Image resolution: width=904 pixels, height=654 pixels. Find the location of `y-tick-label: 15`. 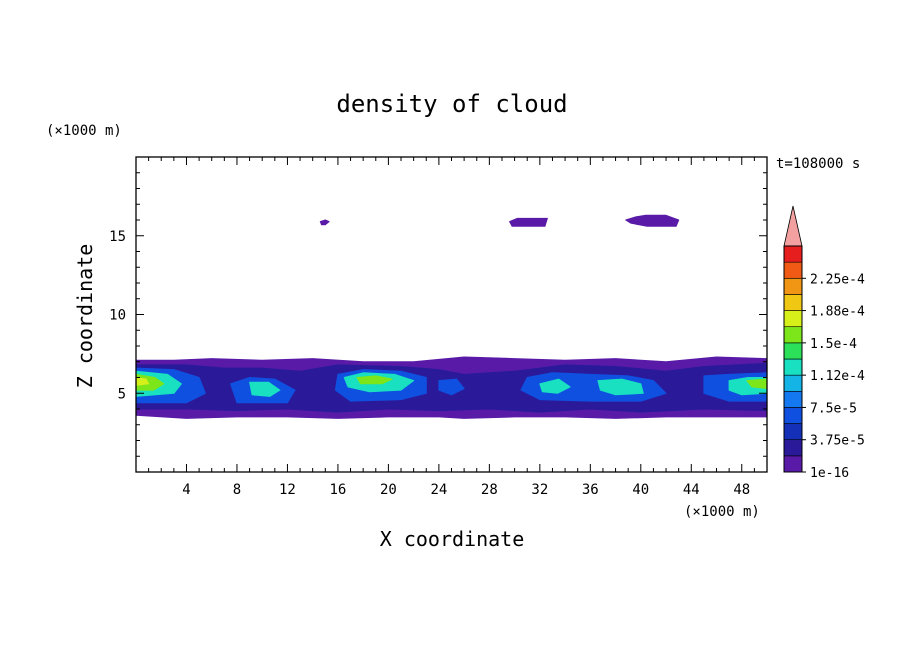

y-tick-label: 15 is located at coordinates (117, 237).